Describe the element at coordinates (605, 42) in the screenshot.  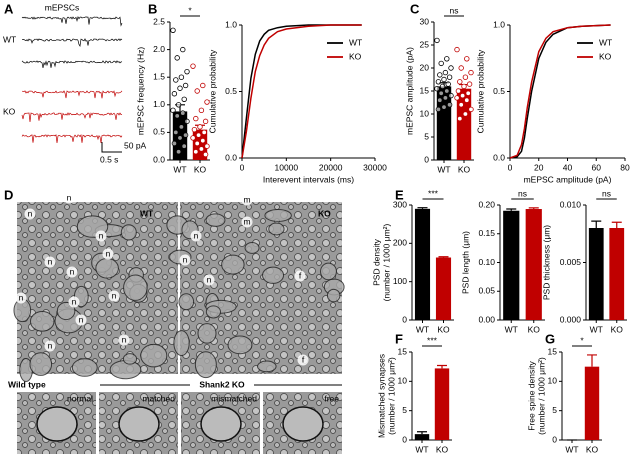
I see `legend-label: WT` at that location.